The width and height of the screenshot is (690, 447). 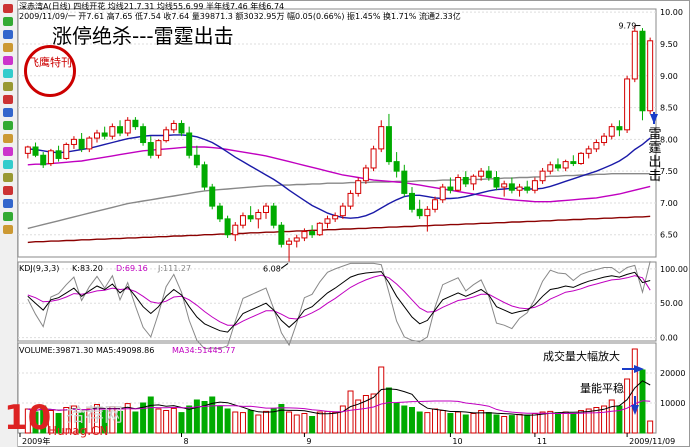 I want to click on price-tick-label-0: 6.50, so click(x=669, y=235).